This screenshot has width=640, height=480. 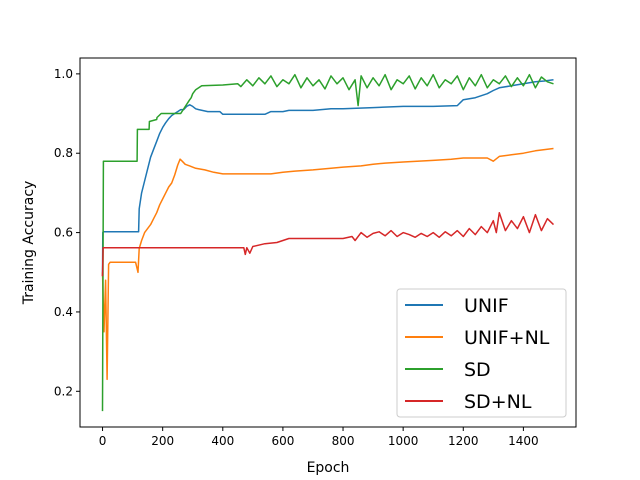 What do you see at coordinates (63, 233) in the screenshot?
I see `y-tick-label: 0.6` at bounding box center [63, 233].